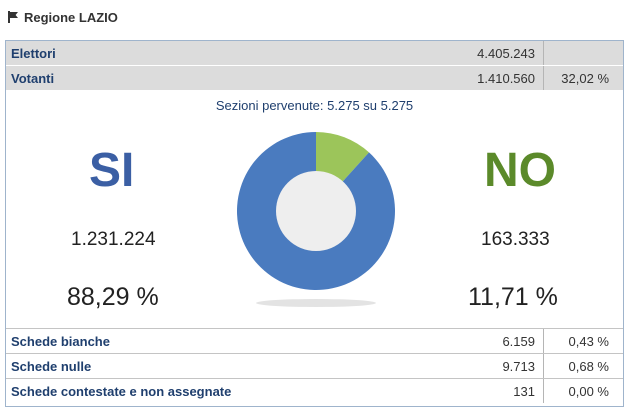 The height and width of the screenshot is (410, 630). What do you see at coordinates (588, 341) in the screenshot?
I see `schede-percent: 0,43 %` at bounding box center [588, 341].